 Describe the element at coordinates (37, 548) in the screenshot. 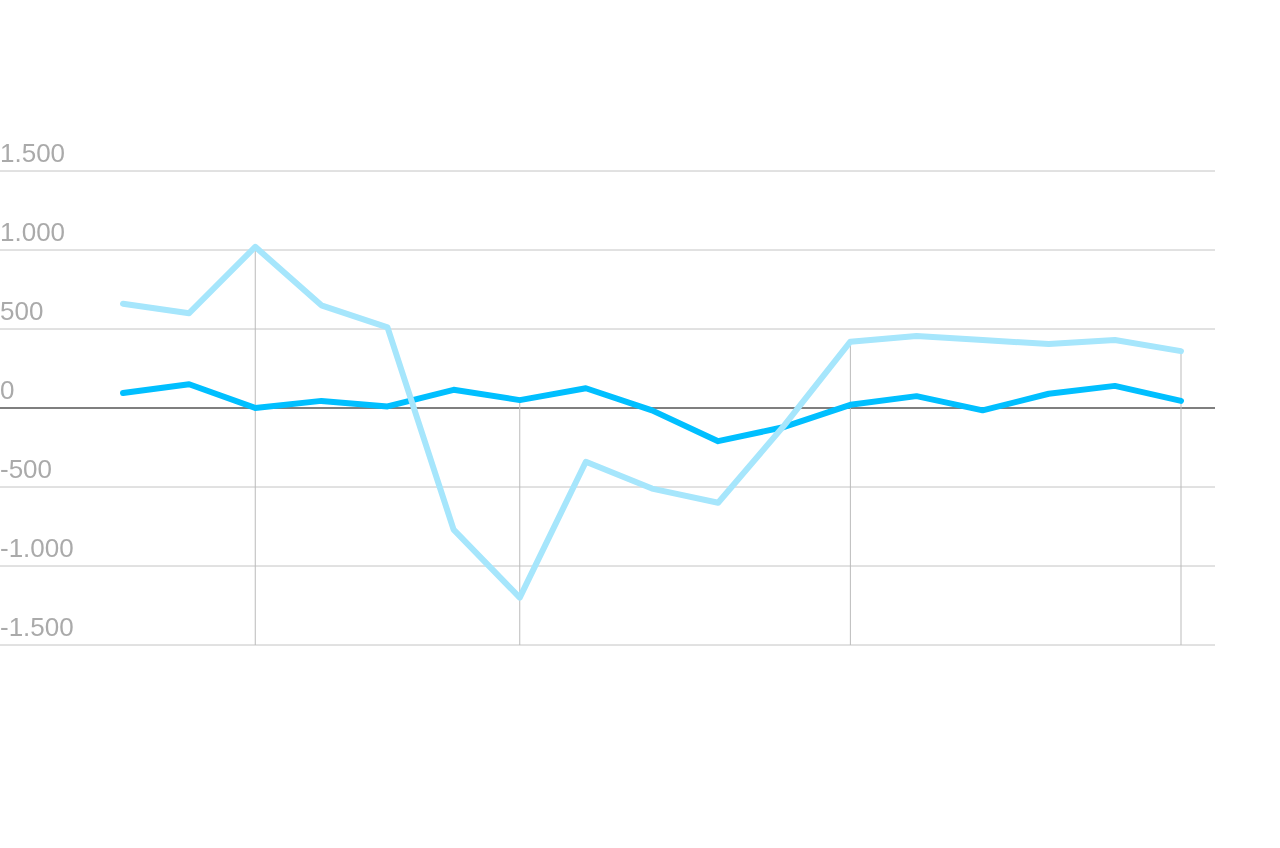

I see `y-tick-label: -1.000` at that location.